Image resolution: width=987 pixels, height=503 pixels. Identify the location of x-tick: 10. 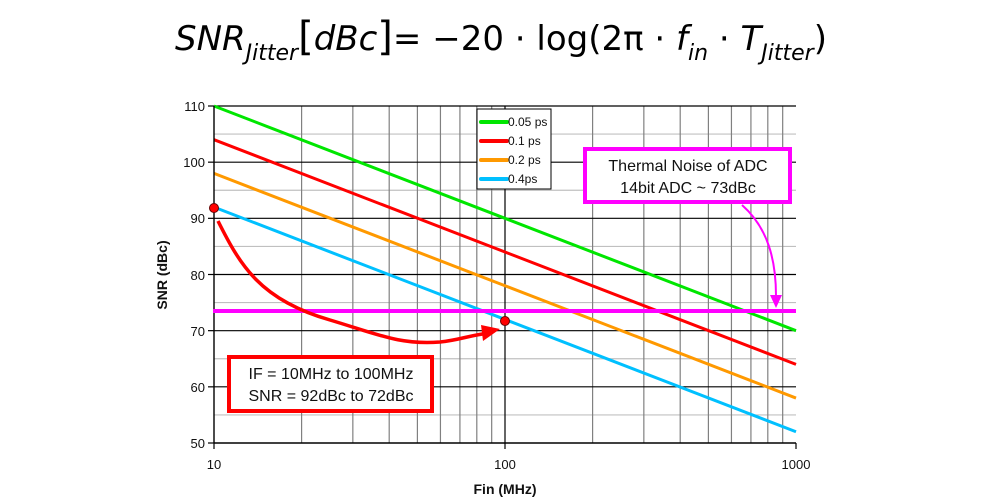
(214, 464).